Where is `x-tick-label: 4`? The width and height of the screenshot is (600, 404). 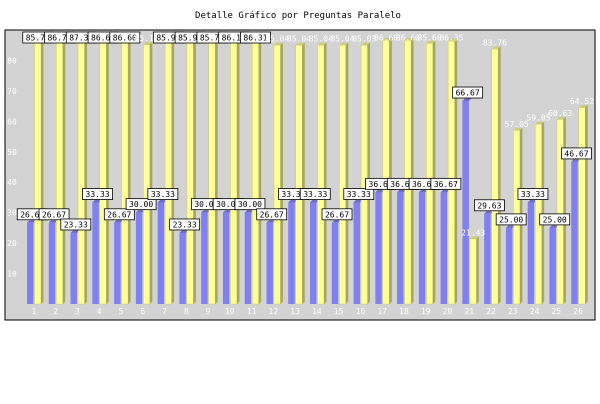 x-tick-label: 4 is located at coordinates (99, 311).